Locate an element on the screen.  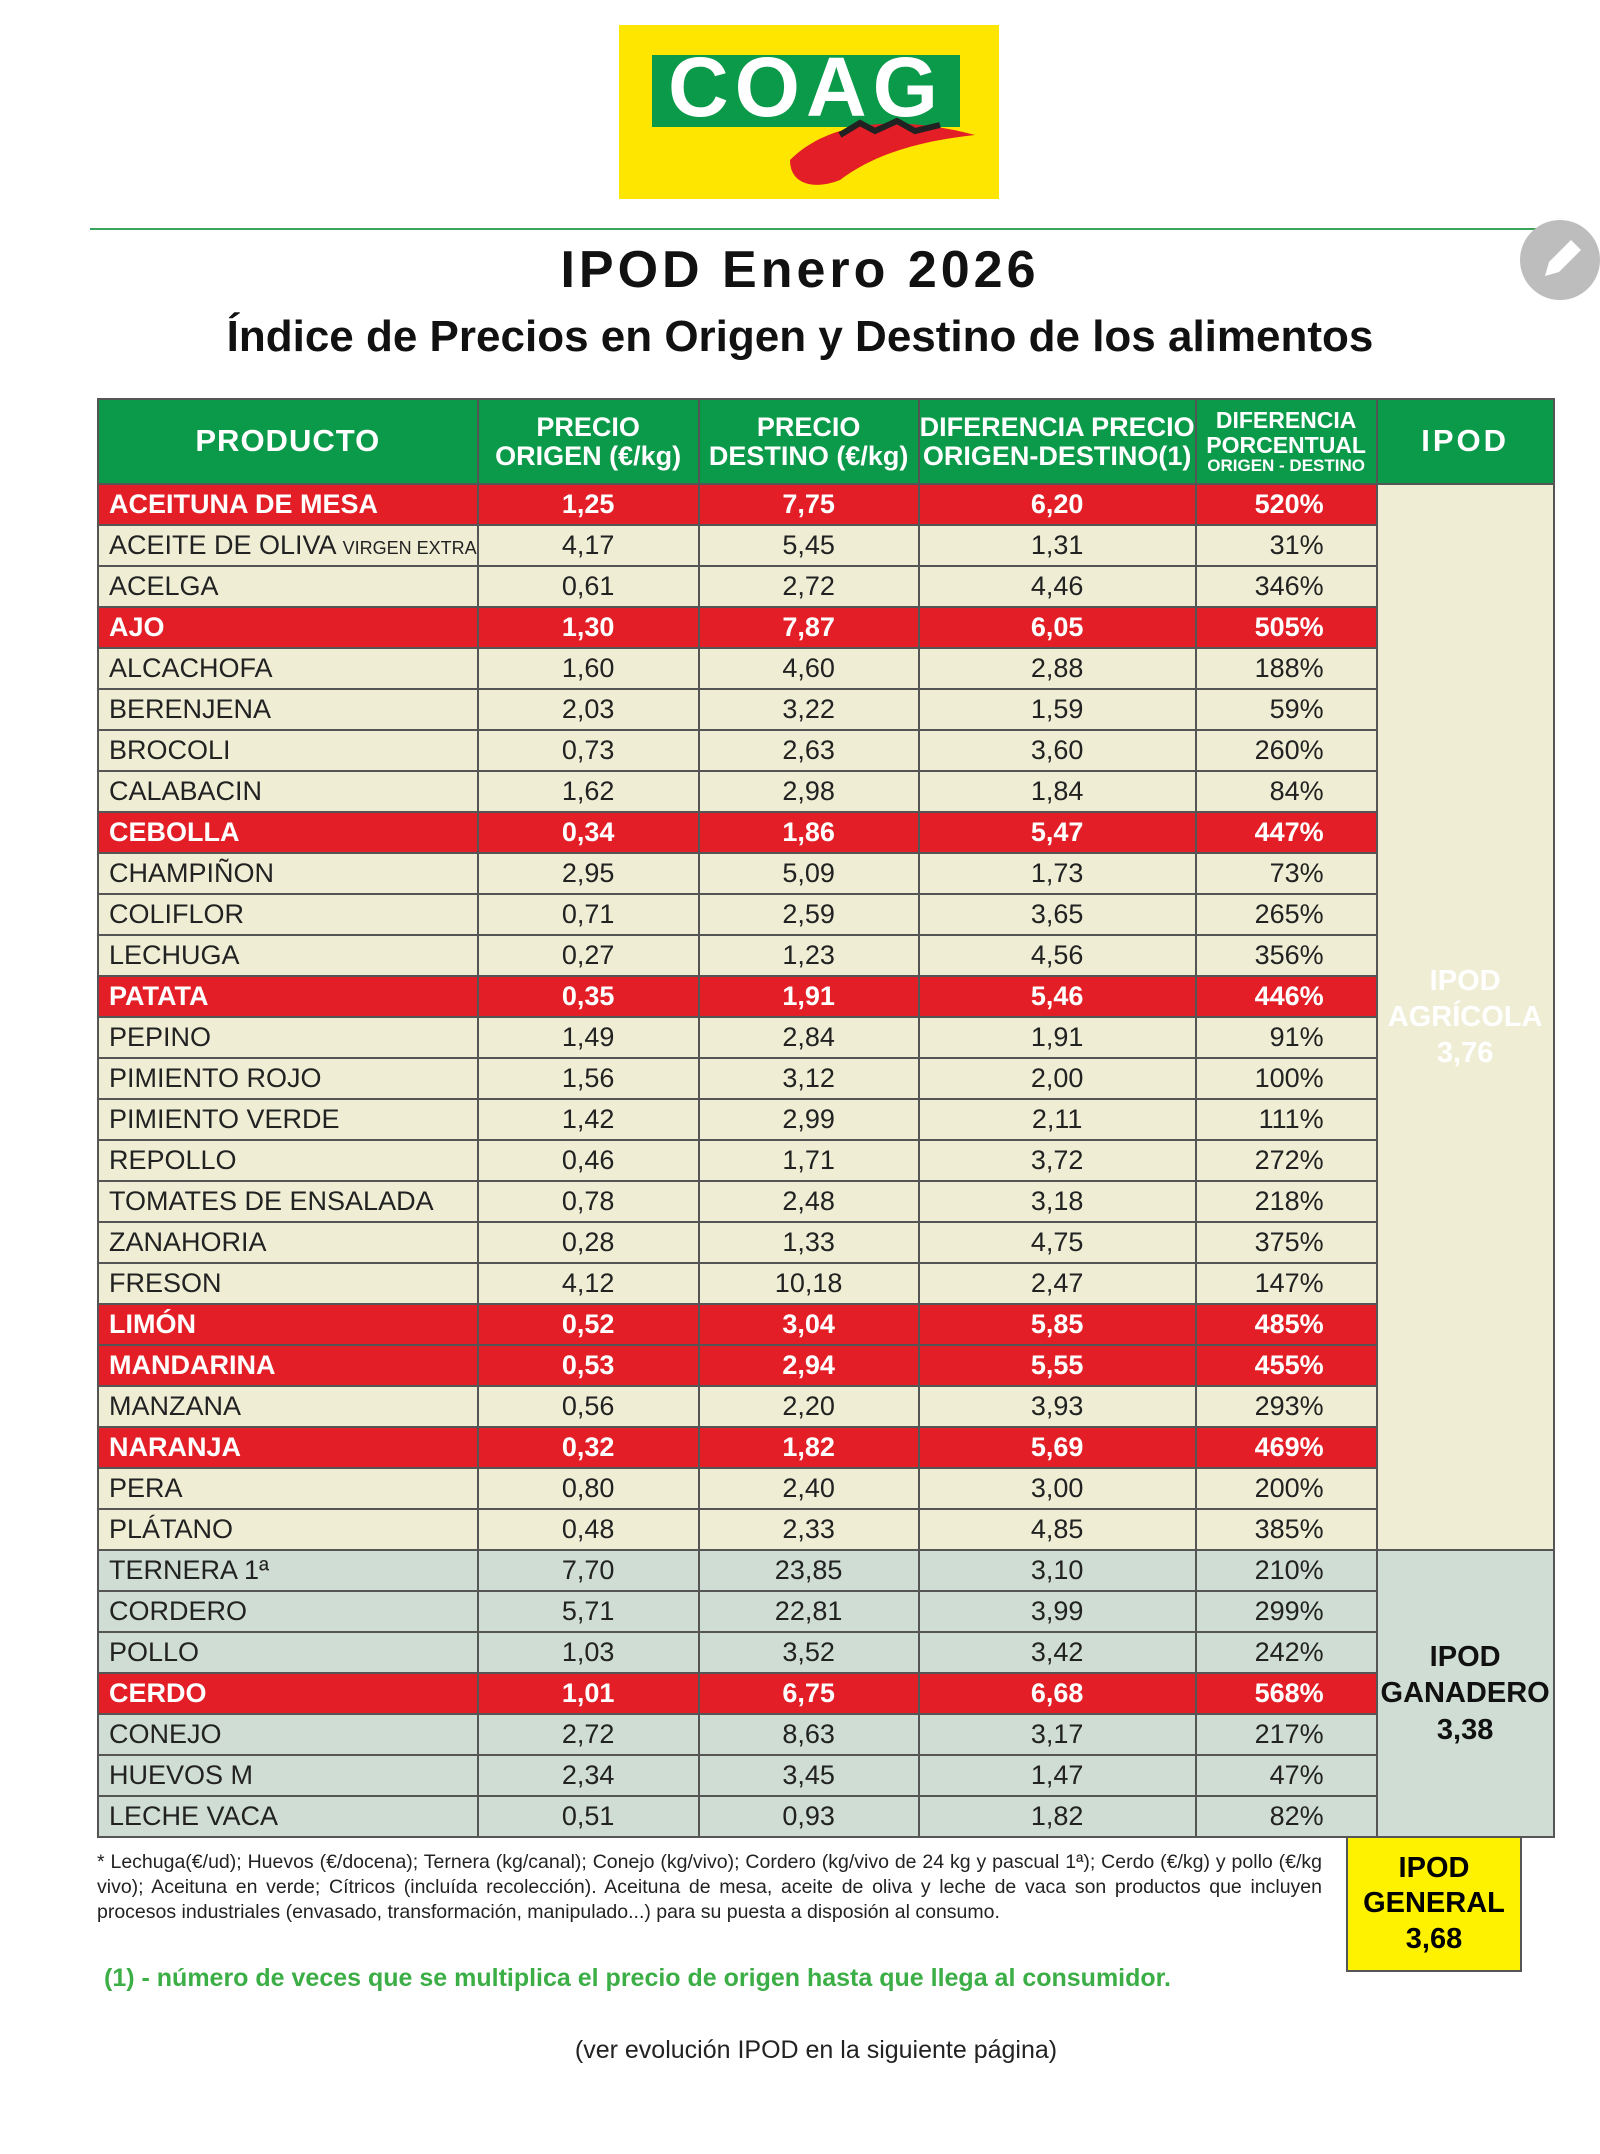
table-row: LIMÓN 0,52 3,04 5,85 485% is located at coordinates (825, 1324).